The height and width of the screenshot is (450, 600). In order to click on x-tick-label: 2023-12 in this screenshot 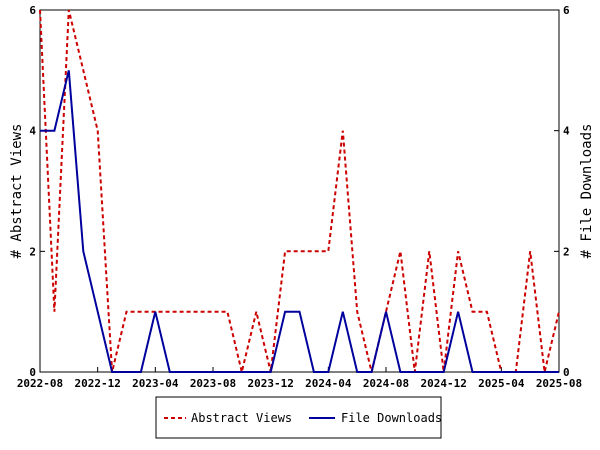, I will do `click(270, 383)`.